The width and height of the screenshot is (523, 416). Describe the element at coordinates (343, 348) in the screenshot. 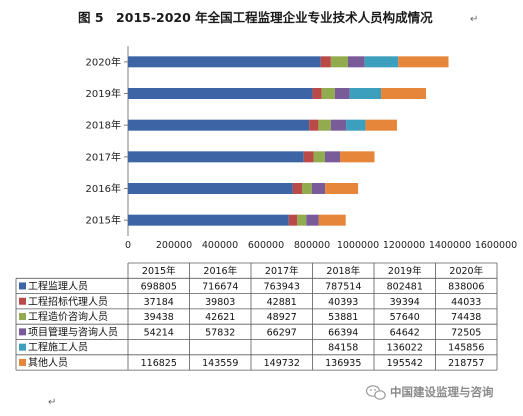

I see `table-value-cell: 84158` at that location.